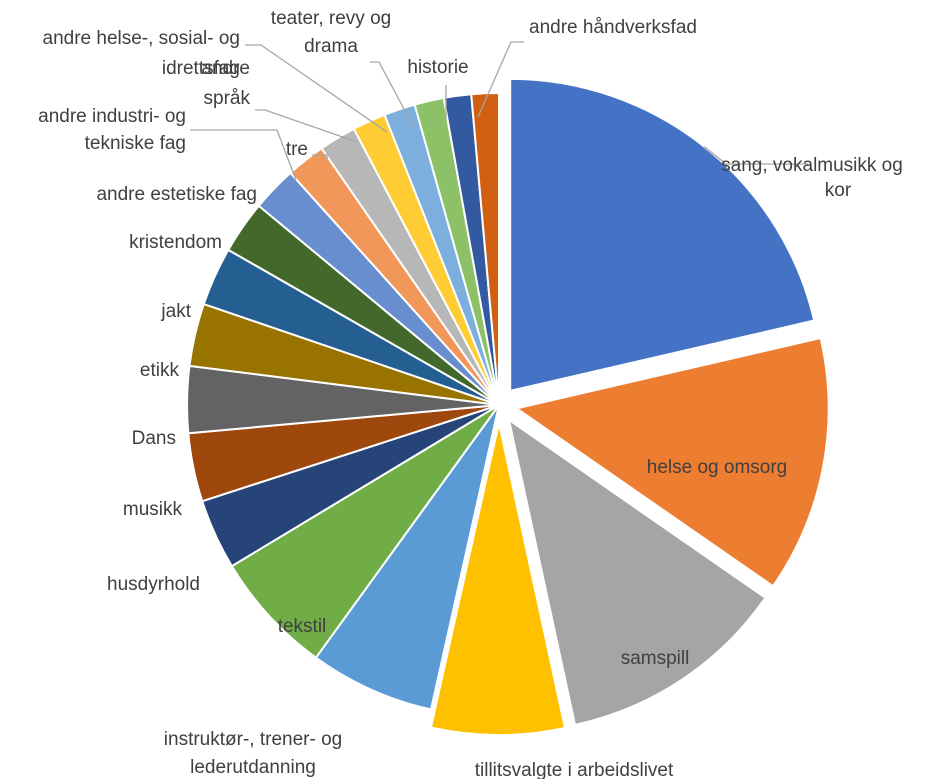 Image resolution: width=943 pixels, height=779 pixels. Describe the element at coordinates (243, 155) in the screenshot. I see `leader-line-andre-industri-og-tekniske-fag` at that location.